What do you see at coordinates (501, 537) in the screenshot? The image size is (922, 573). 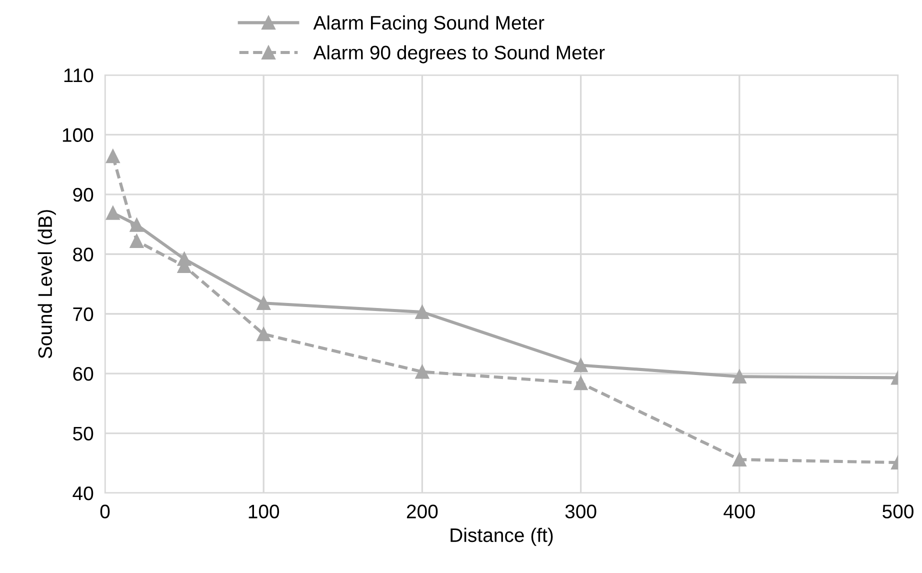 I see `x-axis-title: Distance (ft)` at bounding box center [501, 537].